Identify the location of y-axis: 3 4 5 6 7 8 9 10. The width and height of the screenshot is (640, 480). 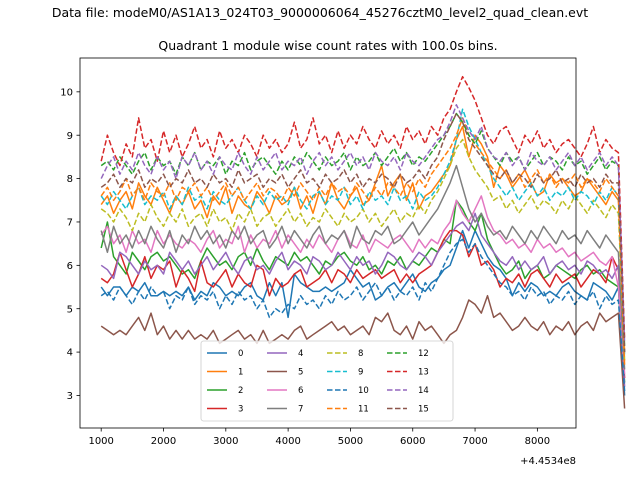
(70, 244).